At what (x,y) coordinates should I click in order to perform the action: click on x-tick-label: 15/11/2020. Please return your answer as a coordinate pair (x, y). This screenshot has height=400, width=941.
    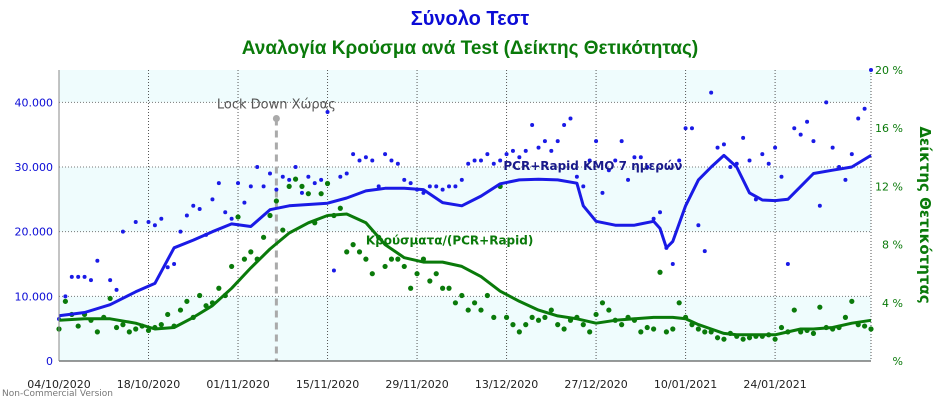
    Looking at the image, I should click on (327, 384).